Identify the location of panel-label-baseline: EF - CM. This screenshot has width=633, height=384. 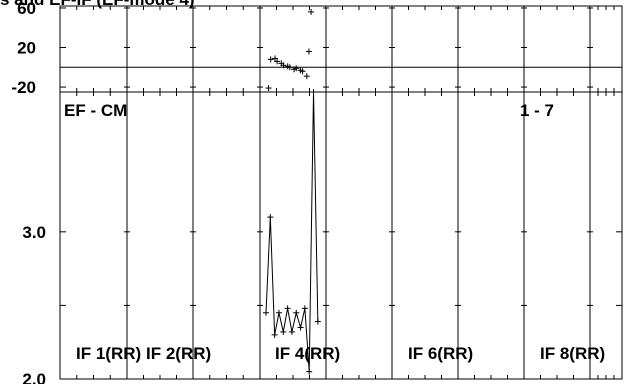
(95, 110).